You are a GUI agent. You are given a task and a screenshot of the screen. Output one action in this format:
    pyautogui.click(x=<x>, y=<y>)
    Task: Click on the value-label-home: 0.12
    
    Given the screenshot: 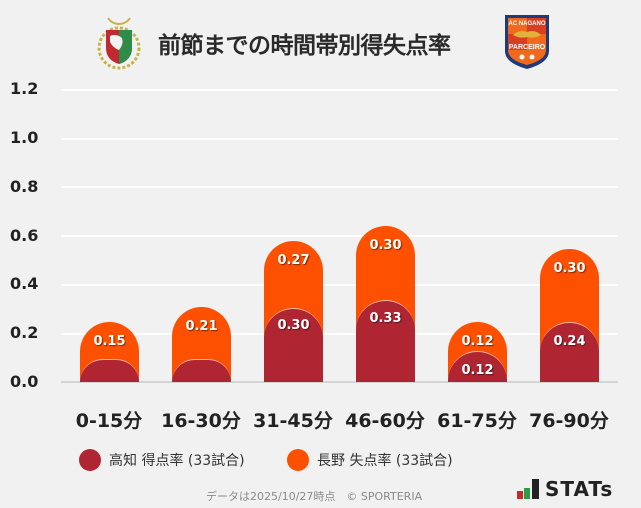 What is the action you would take?
    pyautogui.click(x=477, y=370)
    